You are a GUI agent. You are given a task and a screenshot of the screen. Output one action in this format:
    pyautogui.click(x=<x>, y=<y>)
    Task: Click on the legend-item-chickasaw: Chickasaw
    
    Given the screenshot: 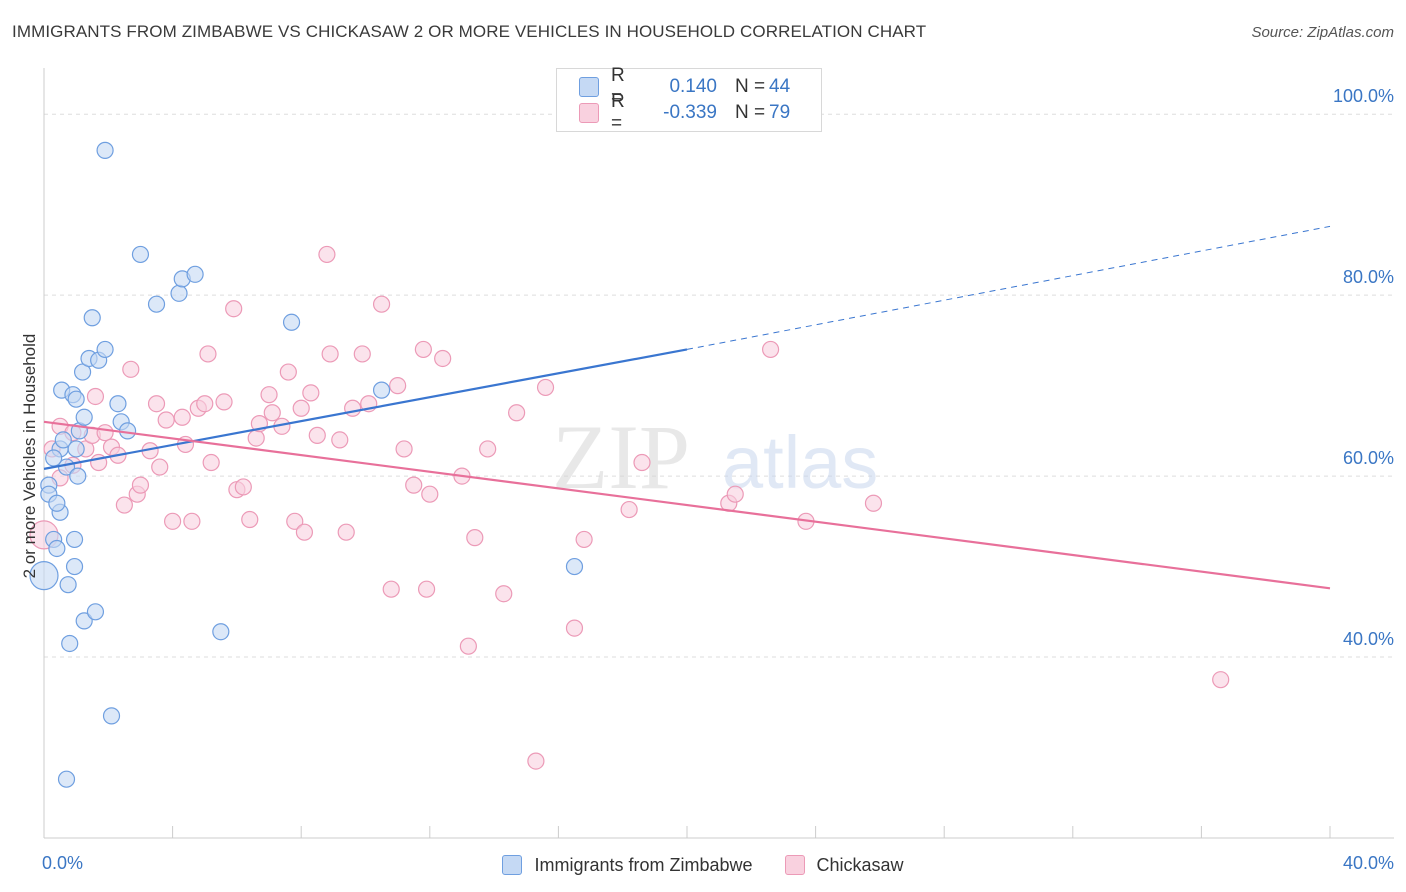 What is the action you would take?
    pyautogui.click(x=844, y=865)
    